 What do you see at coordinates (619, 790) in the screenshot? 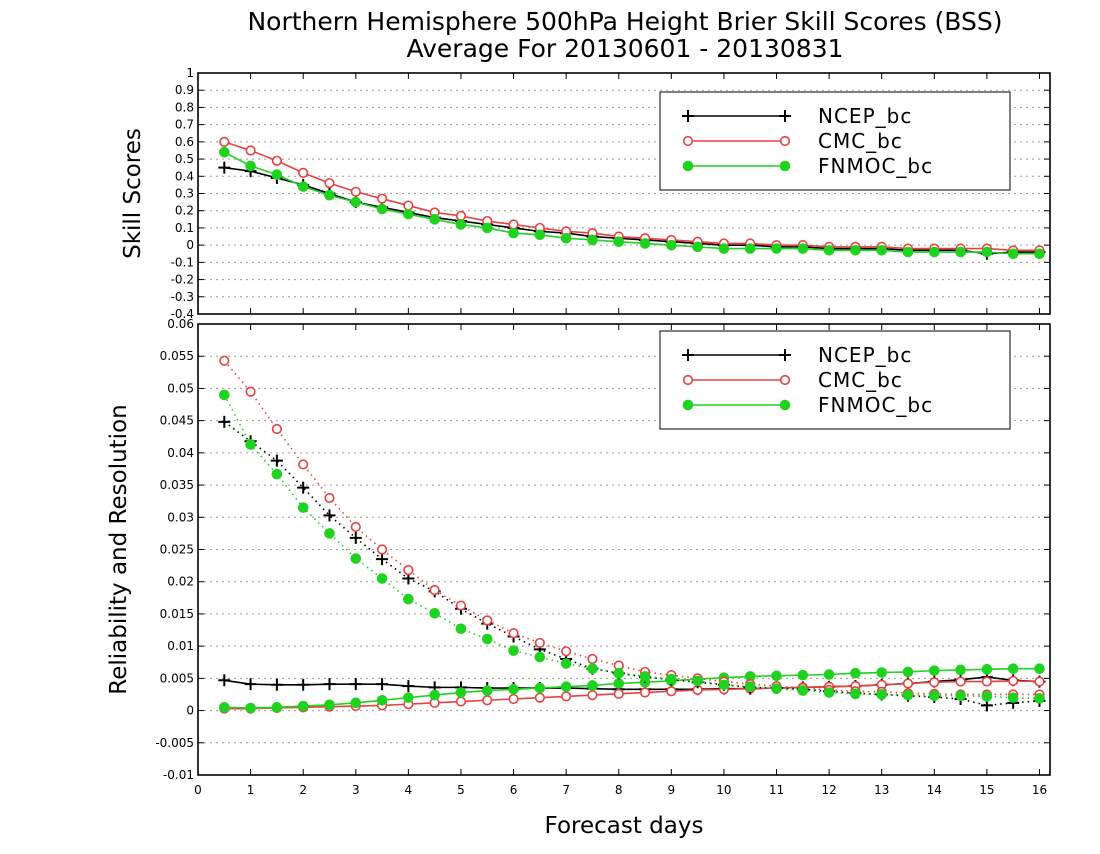
I see `x-tick-label: 8` at bounding box center [619, 790].